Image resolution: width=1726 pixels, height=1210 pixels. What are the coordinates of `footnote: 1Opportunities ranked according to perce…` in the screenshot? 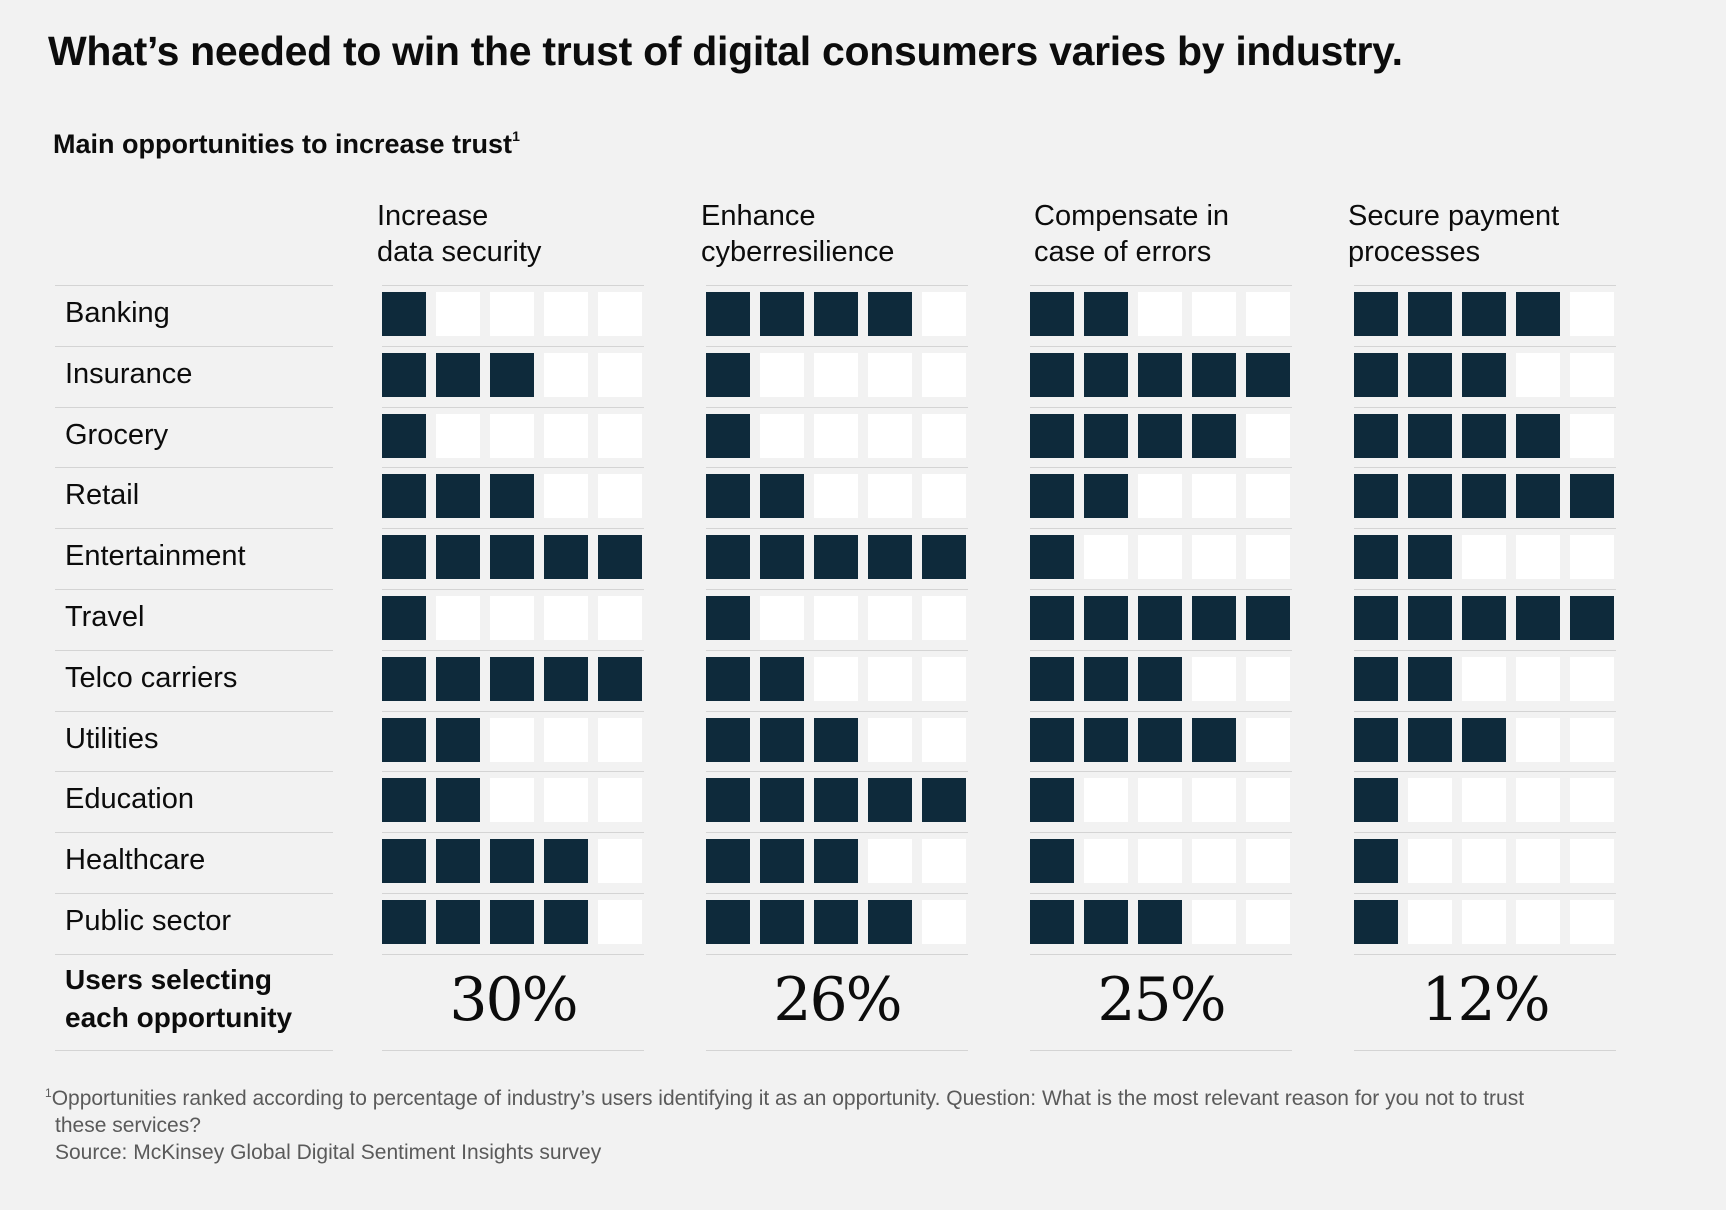 It's located at (865, 1123).